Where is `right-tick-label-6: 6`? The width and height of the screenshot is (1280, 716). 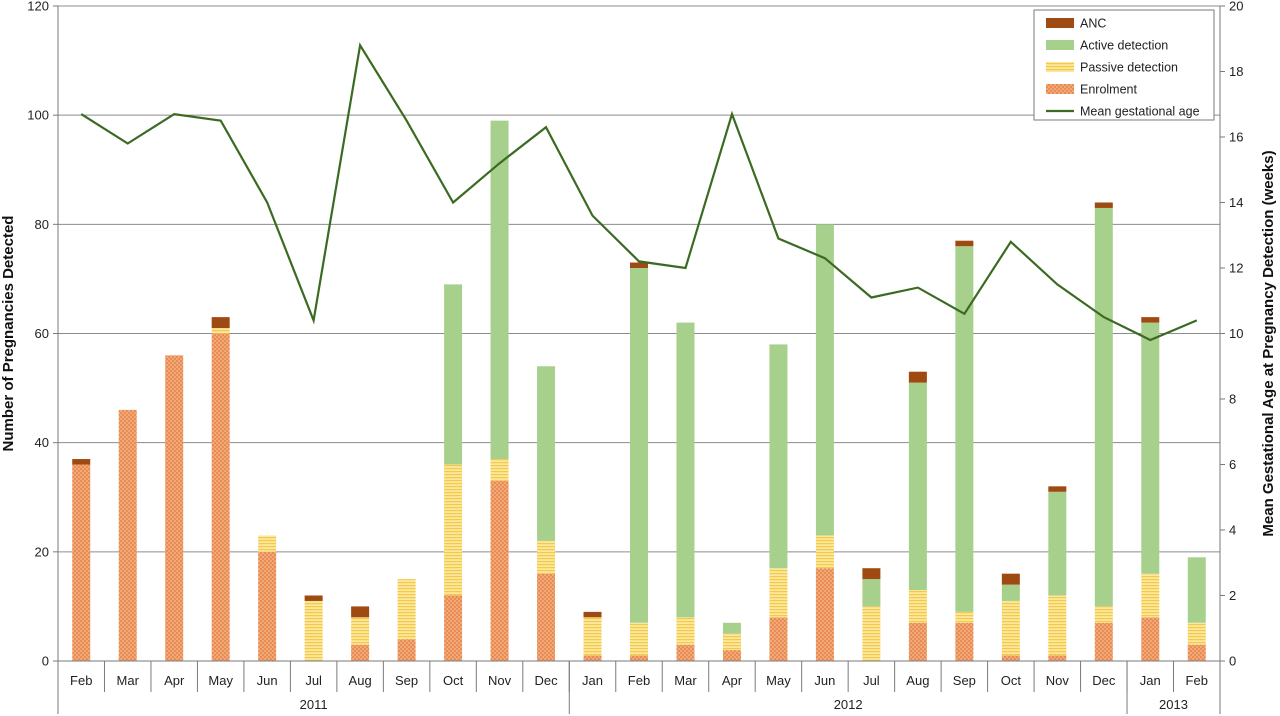 right-tick-label-6: 6 is located at coordinates (1232, 464).